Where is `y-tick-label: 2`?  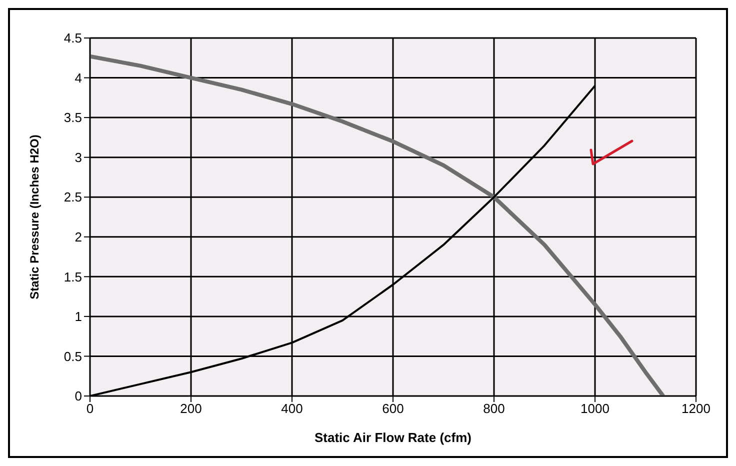 y-tick-label: 2 is located at coordinates (78, 237).